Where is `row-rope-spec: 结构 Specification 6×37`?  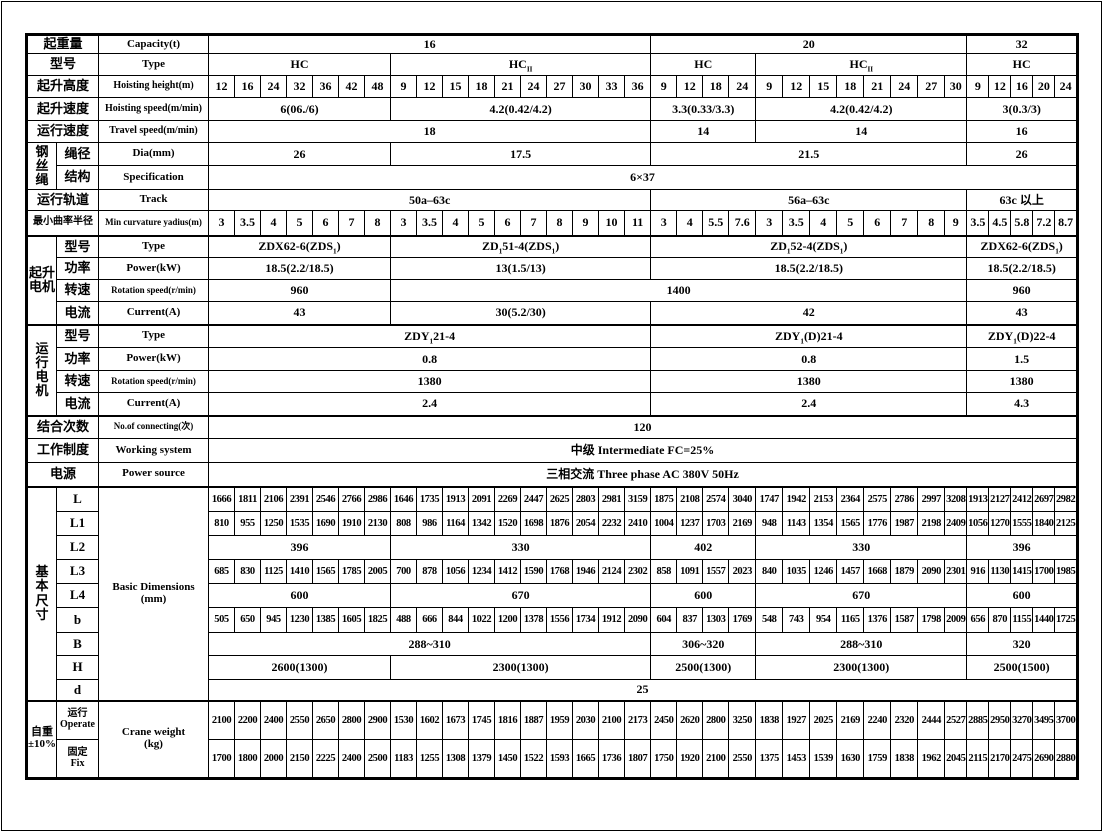 row-rope-spec: 结构 Specification 6×37 is located at coordinates (552, 177).